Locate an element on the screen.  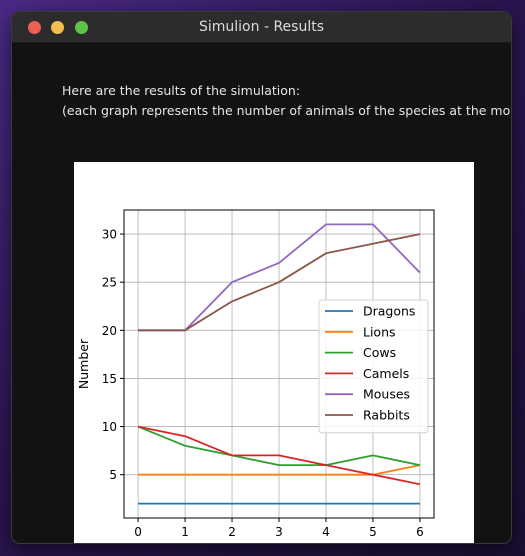
minimize-window-button is located at coordinates (57, 27).